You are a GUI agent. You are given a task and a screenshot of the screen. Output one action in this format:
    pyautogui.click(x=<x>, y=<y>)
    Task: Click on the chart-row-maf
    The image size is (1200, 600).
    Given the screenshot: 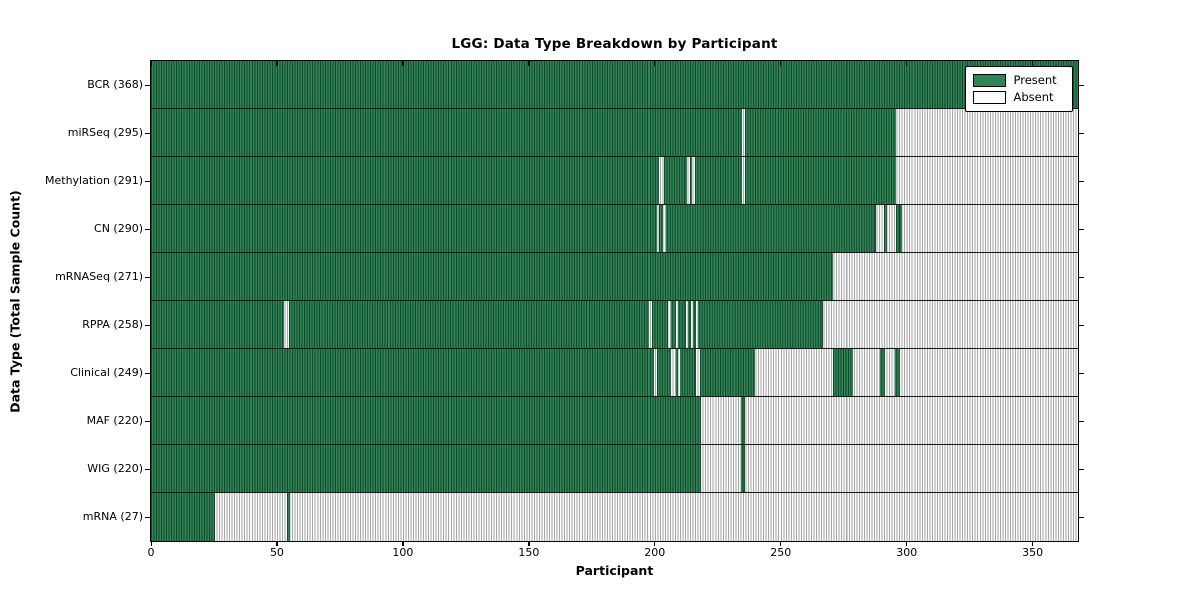 What is the action you would take?
    pyautogui.click(x=614, y=420)
    